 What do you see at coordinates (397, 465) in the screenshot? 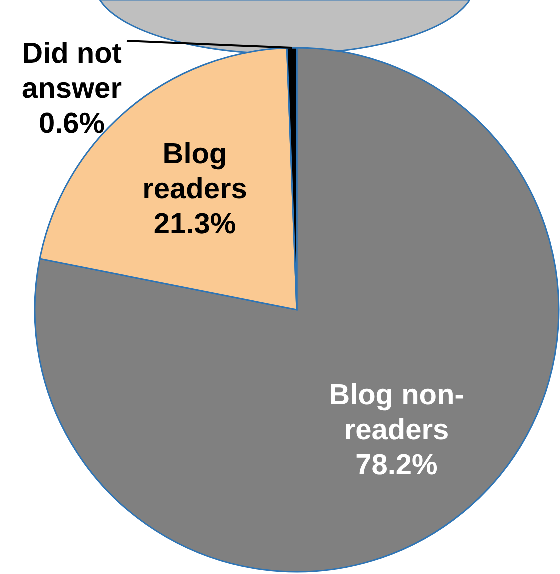
I see `data-label: 78.2%` at bounding box center [397, 465].